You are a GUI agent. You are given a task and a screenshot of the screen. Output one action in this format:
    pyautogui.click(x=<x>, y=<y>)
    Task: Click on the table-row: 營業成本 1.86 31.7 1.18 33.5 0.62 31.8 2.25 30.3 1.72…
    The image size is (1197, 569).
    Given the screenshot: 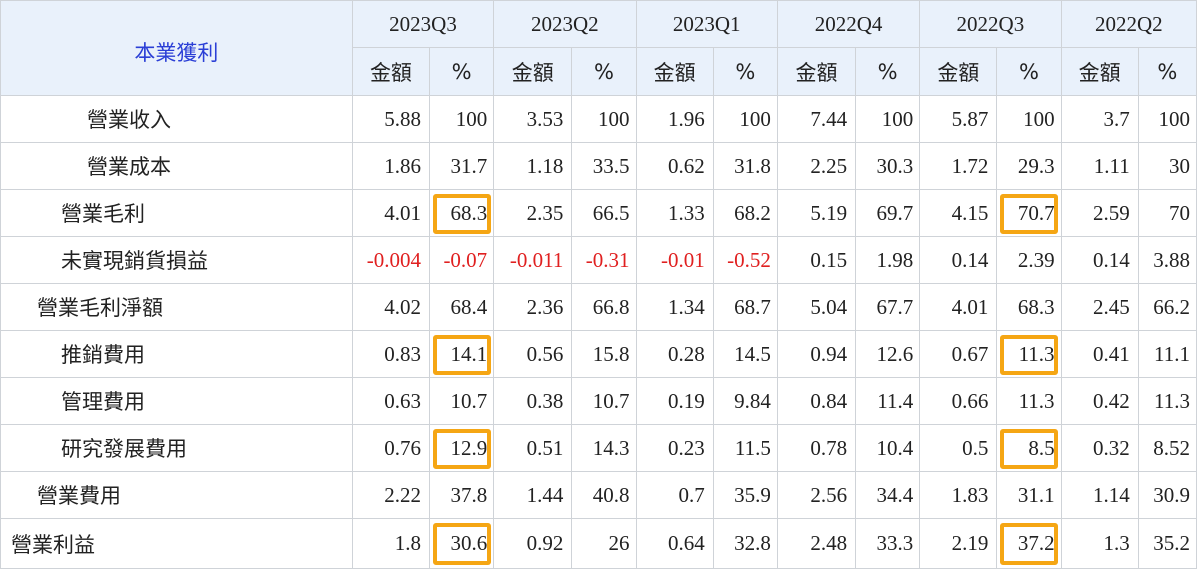 What is the action you would take?
    pyautogui.click(x=598, y=166)
    